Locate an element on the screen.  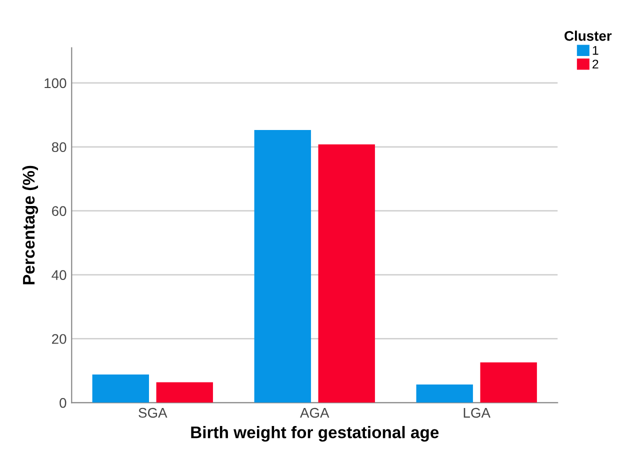
y-tick-label: 60 is located at coordinates (59, 211).